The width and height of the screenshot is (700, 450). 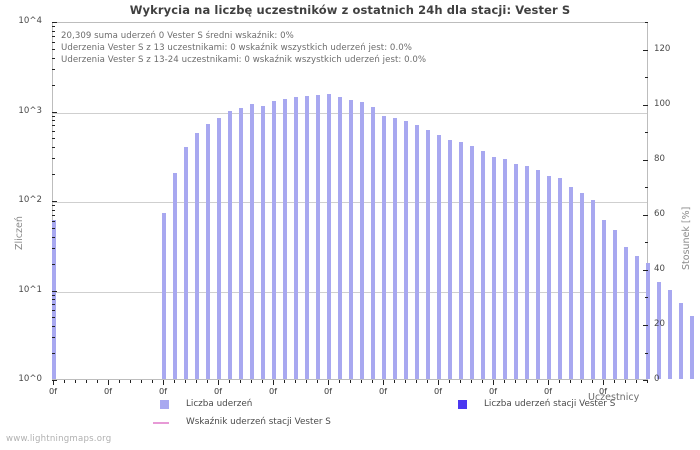 What do you see at coordinates (614, 397) in the screenshot?
I see `x-axis-title: Uczestnicy` at bounding box center [614, 397].